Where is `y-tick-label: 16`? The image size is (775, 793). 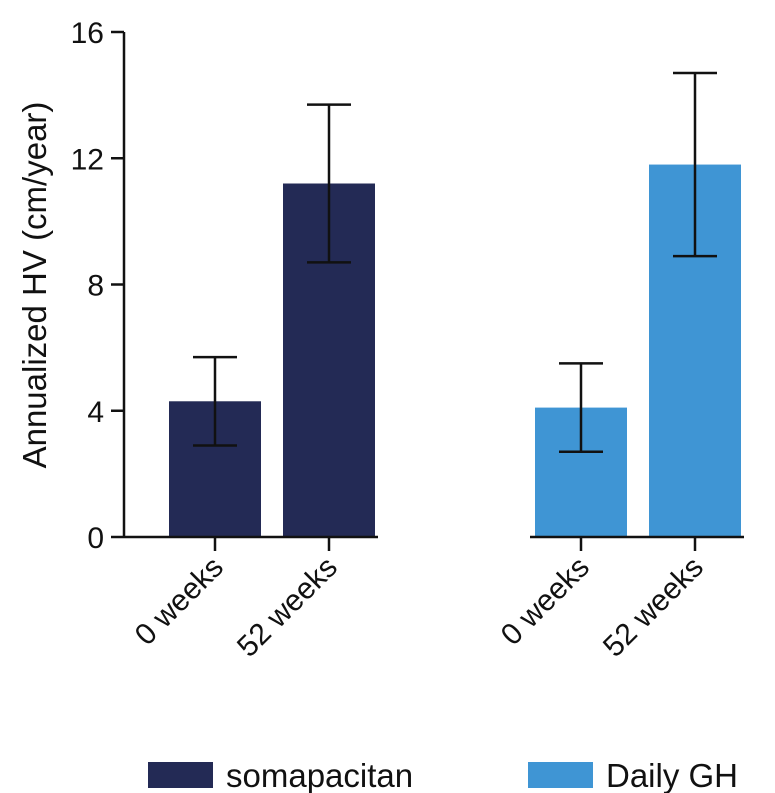 y-tick-label: 16 is located at coordinates (87, 33).